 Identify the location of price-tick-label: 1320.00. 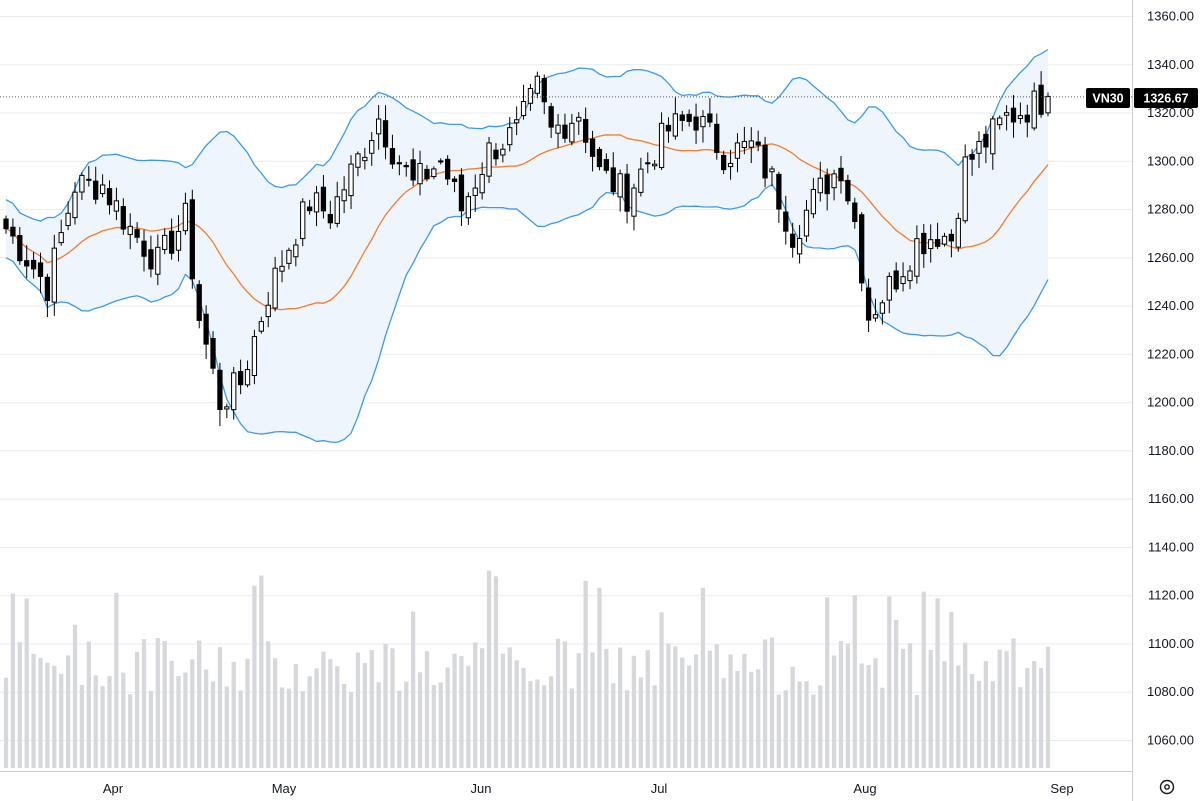
(1170, 112).